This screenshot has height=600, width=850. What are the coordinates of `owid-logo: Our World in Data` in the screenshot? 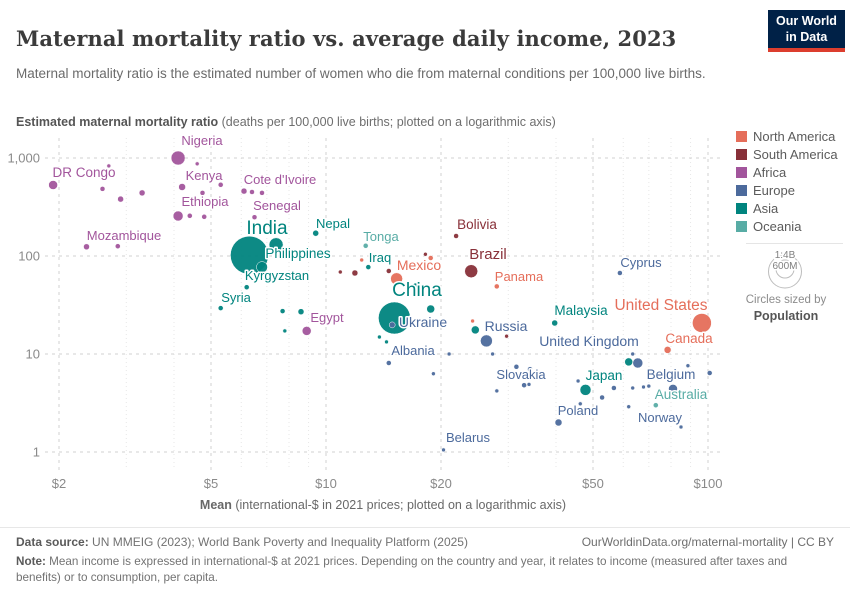 It's located at (806, 31).